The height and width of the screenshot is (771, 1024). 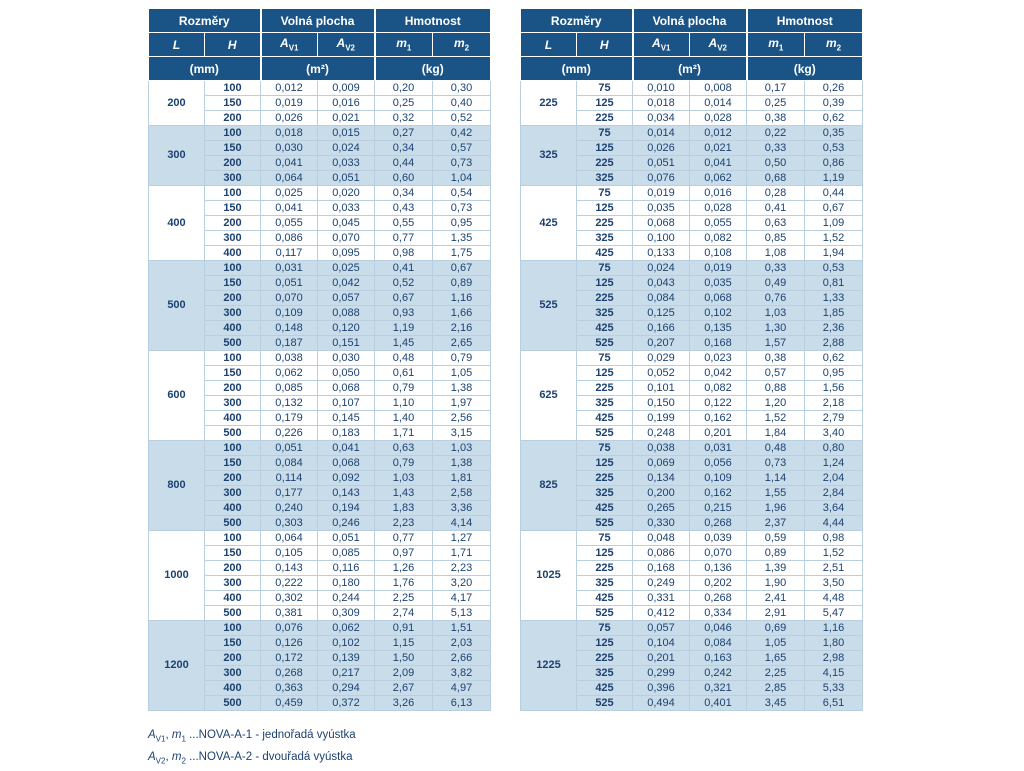 What do you see at coordinates (462, 163) in the screenshot?
I see `data-cell: 0,73` at bounding box center [462, 163].